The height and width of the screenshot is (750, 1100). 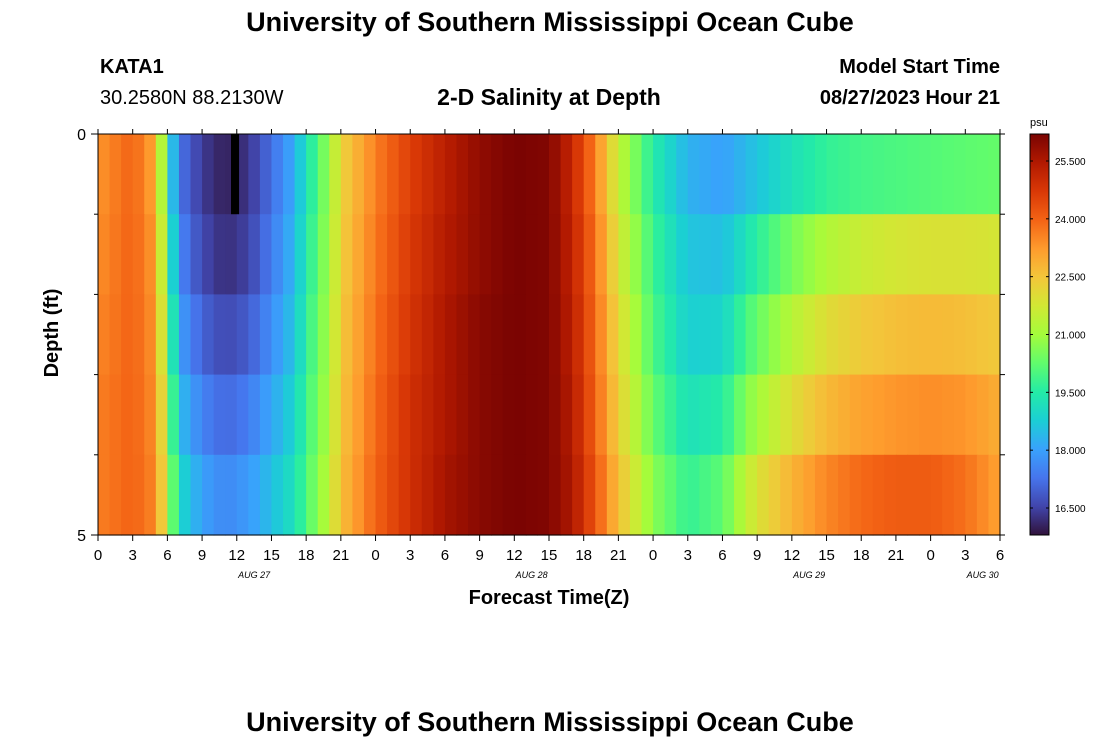 What do you see at coordinates (919, 67) in the screenshot?
I see `model-start-label: Model Start Time` at bounding box center [919, 67].